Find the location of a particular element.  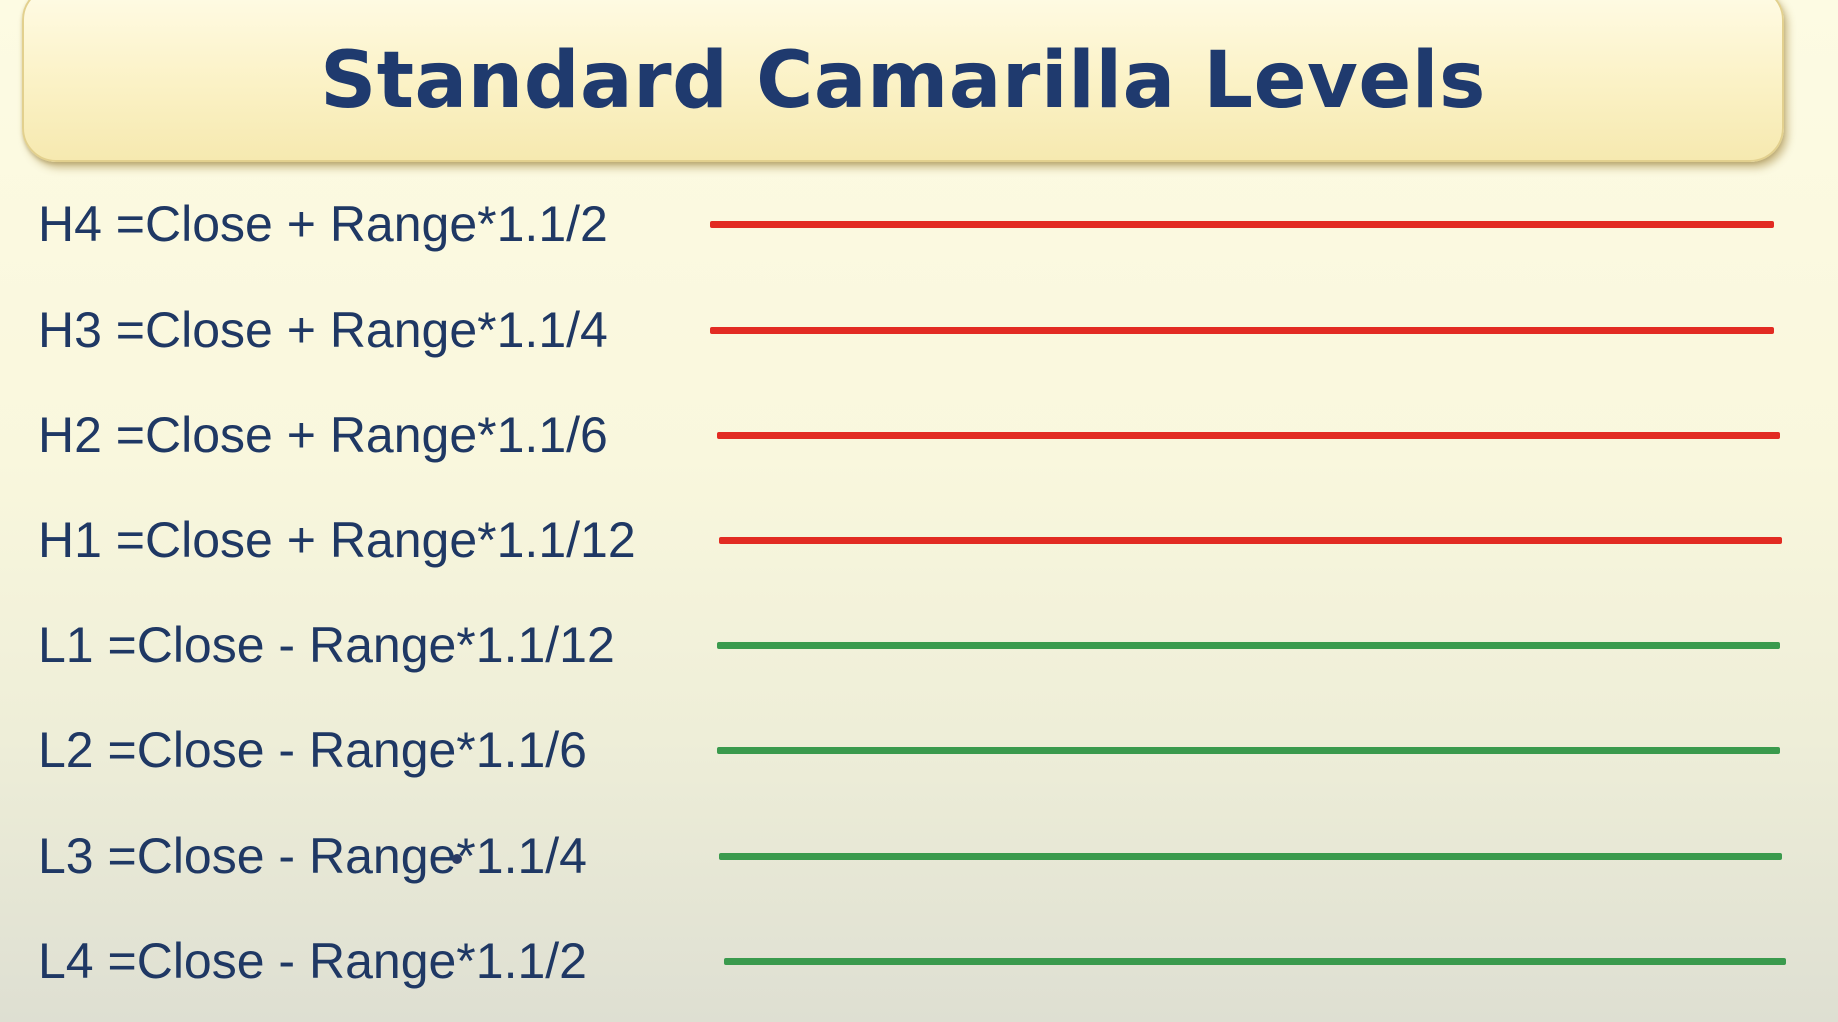

level-formula-h2: H2 =Close + Range*1.1/6 is located at coordinates (323, 435).